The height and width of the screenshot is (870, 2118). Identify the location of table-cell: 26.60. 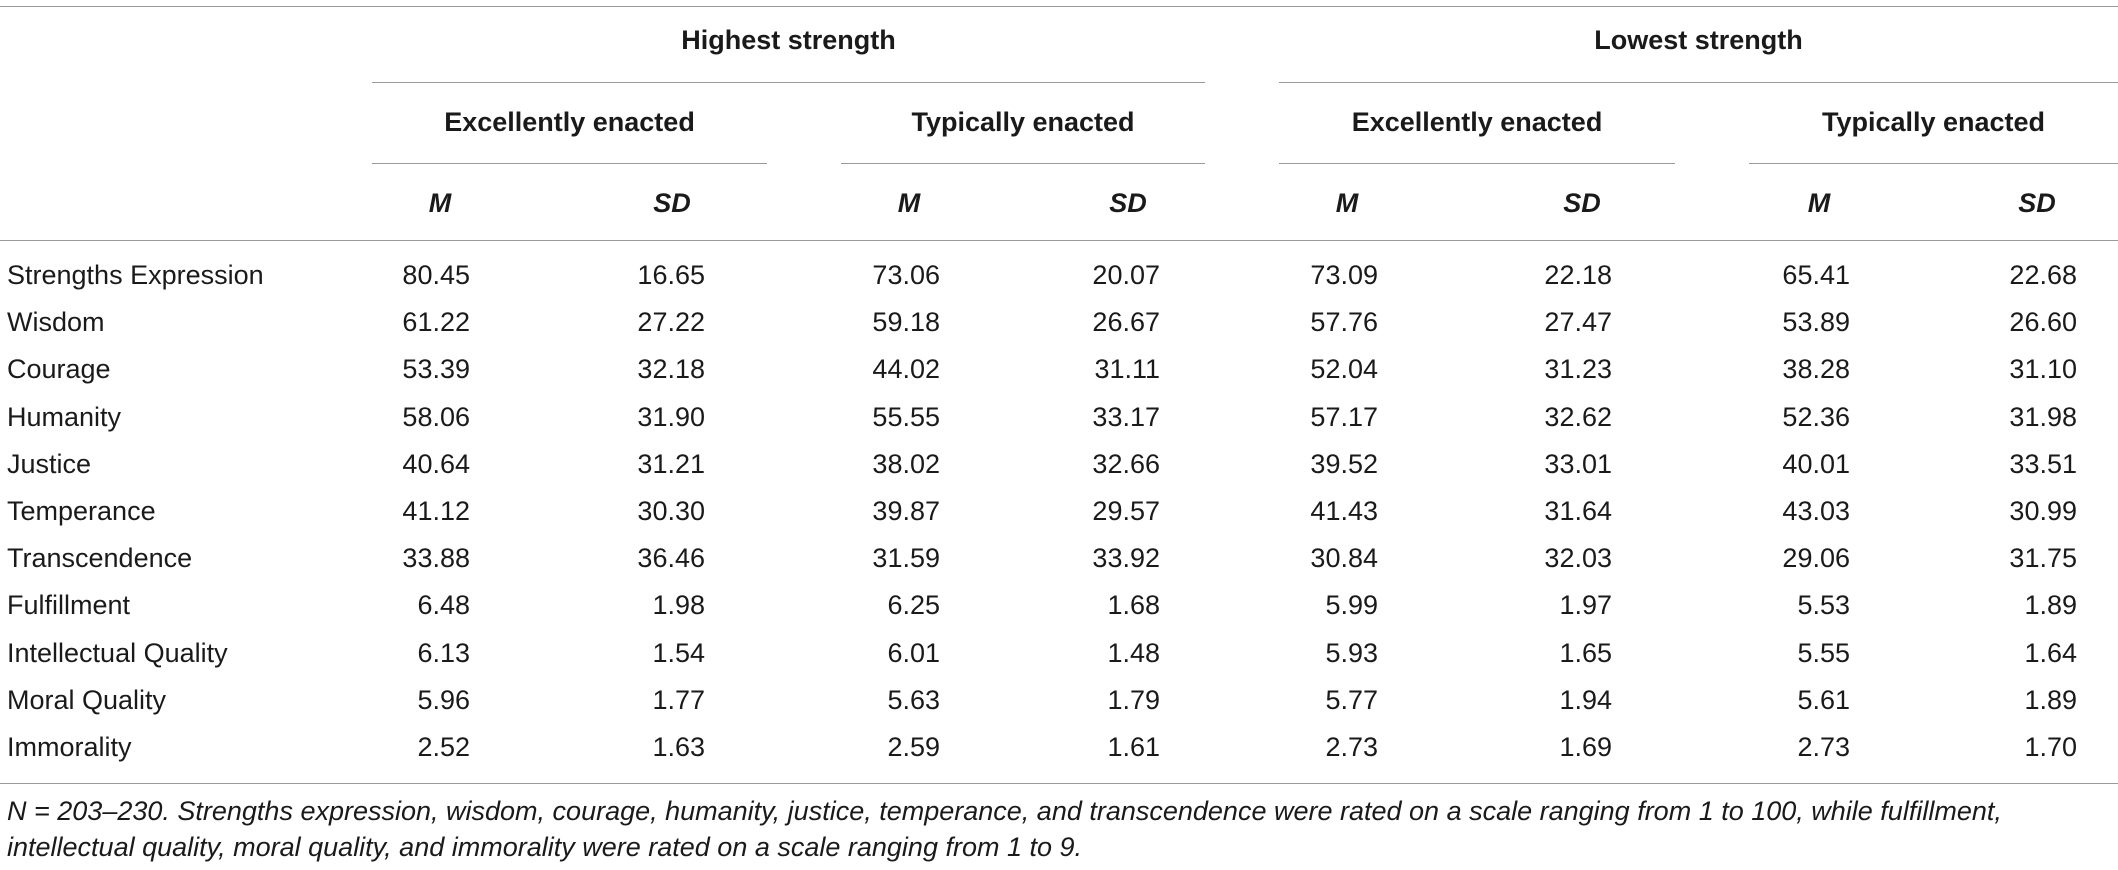
(2043, 322).